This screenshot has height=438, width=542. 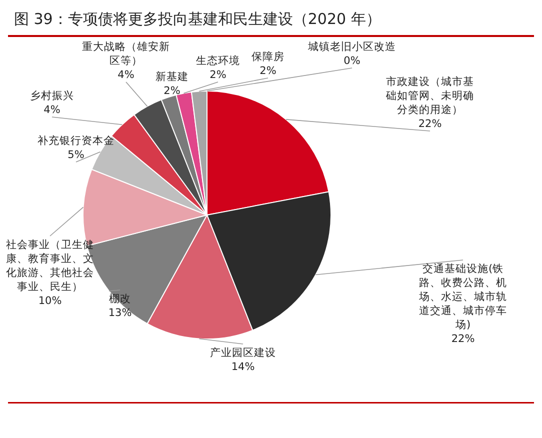 What do you see at coordinates (50, 301) in the screenshot?
I see `data-label: 10%` at bounding box center [50, 301].